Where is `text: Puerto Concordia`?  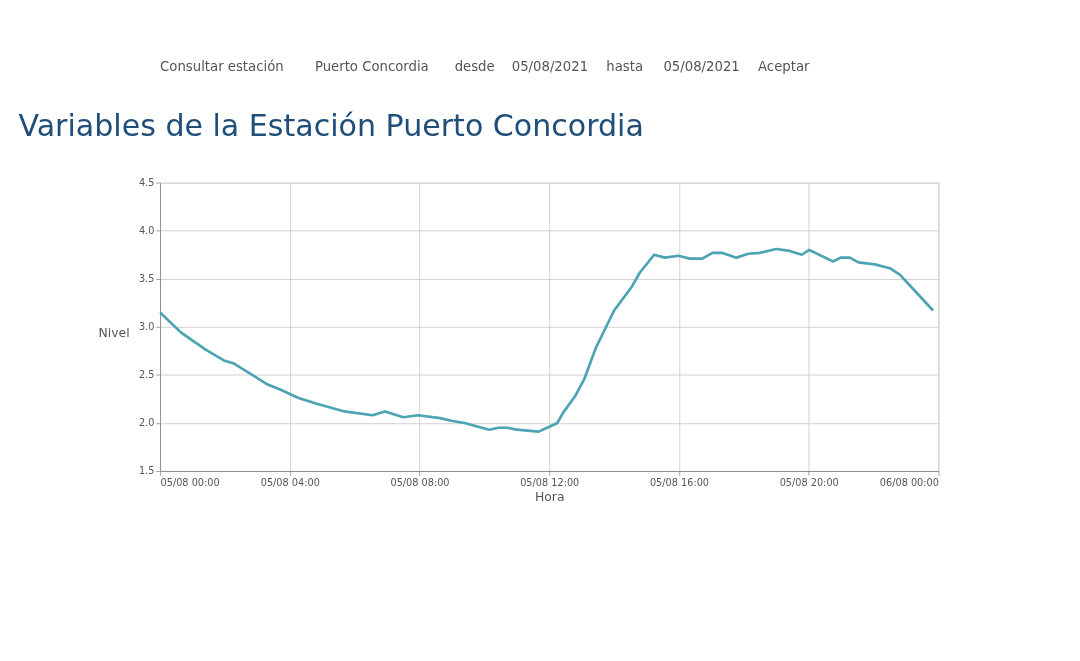
text: Puerto Concordia is located at coordinates (371, 67).